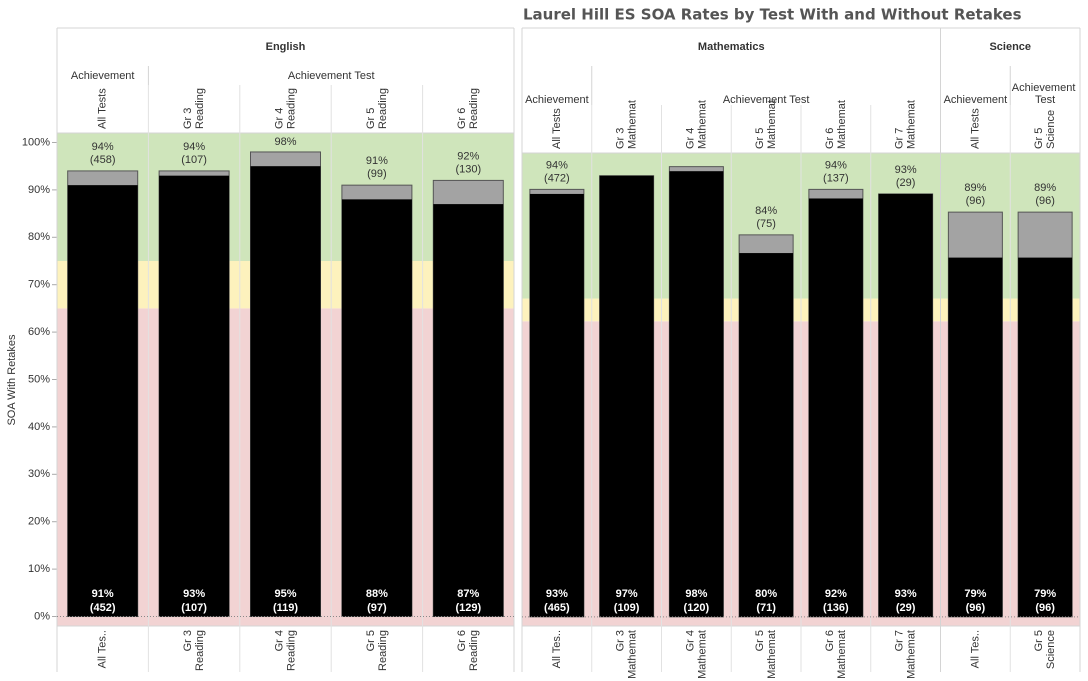 The width and height of the screenshot is (1088, 681). I want to click on count-label: (465), so click(557, 608).